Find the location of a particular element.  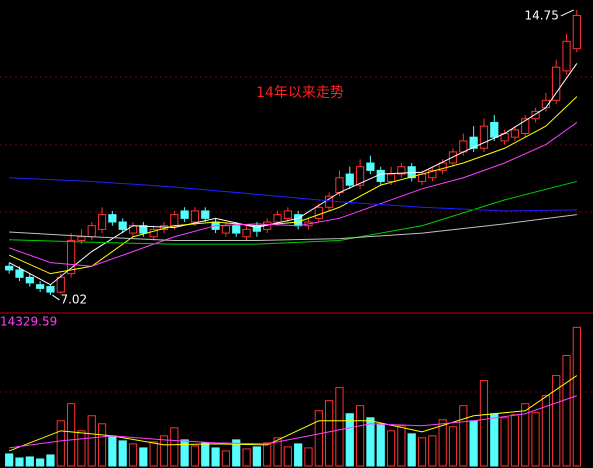

chart-title: 14年以来走势 is located at coordinates (300, 93).